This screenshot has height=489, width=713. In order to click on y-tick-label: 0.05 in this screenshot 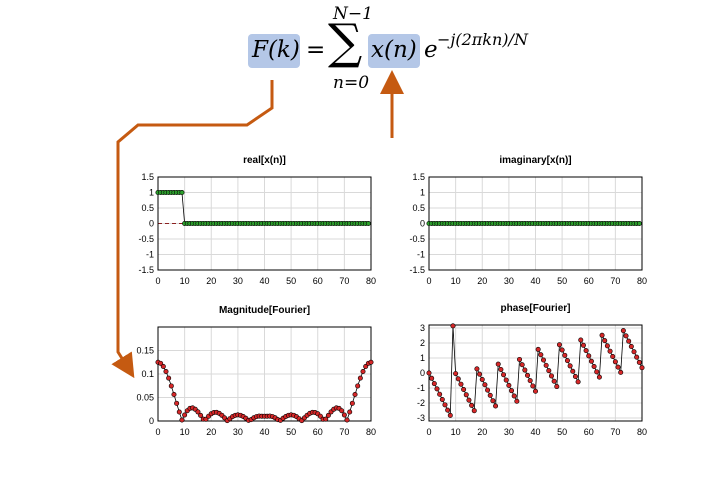, I will do `click(145, 398)`.